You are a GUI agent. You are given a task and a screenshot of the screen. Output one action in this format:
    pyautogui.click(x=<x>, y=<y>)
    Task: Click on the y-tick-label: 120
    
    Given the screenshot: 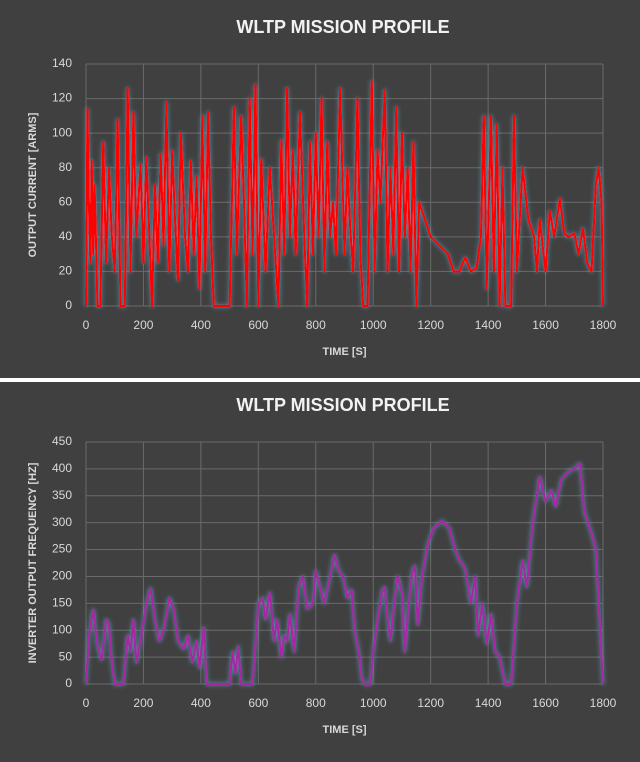 What is the action you would take?
    pyautogui.click(x=62, y=98)
    